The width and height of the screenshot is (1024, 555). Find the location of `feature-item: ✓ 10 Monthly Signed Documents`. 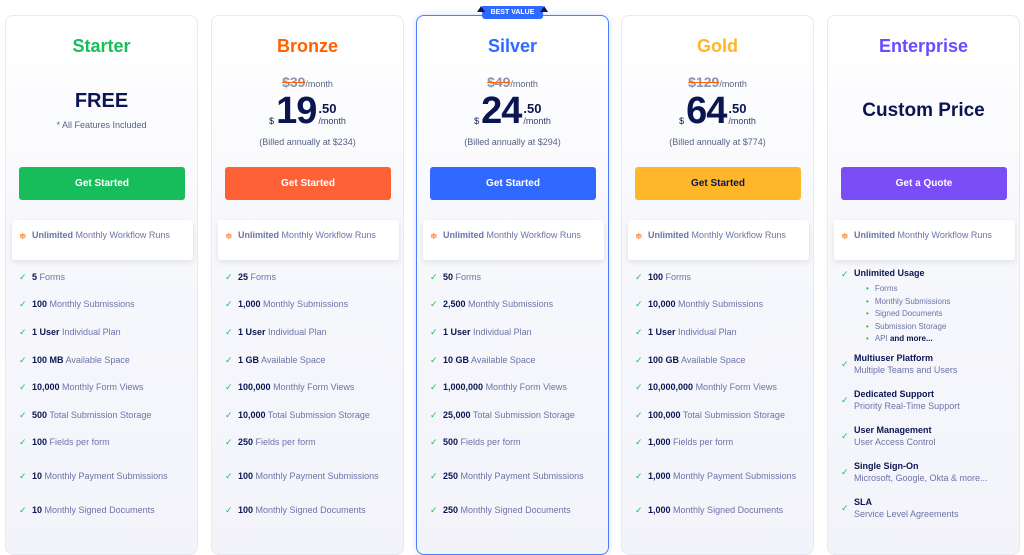

feature-item: ✓ 10 Monthly Signed Documents is located at coordinates (105, 510).